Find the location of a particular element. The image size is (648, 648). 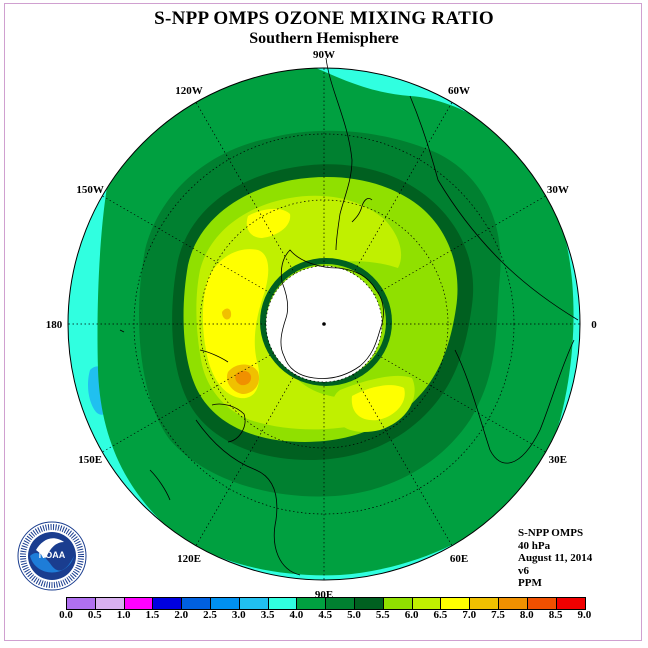

south-pole-marker is located at coordinates (324, 324).